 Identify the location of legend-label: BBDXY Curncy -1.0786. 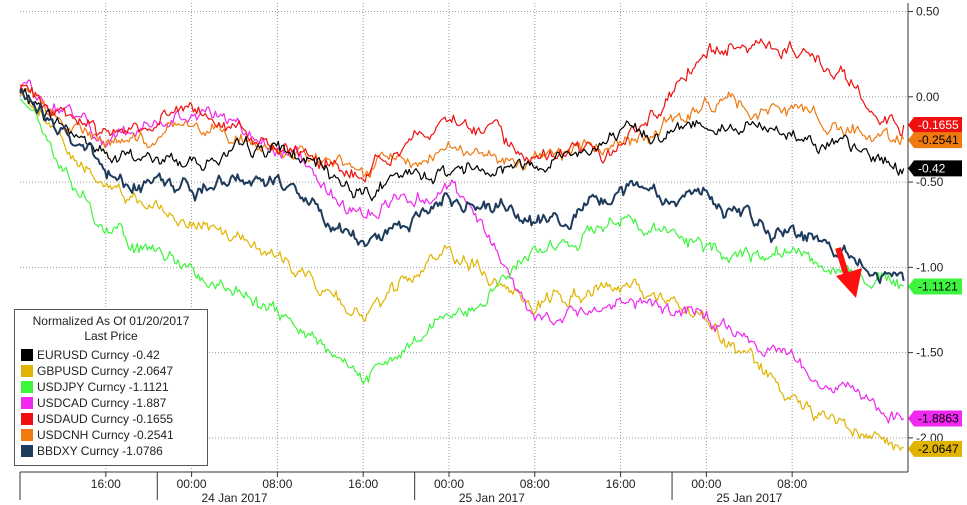
(100, 451).